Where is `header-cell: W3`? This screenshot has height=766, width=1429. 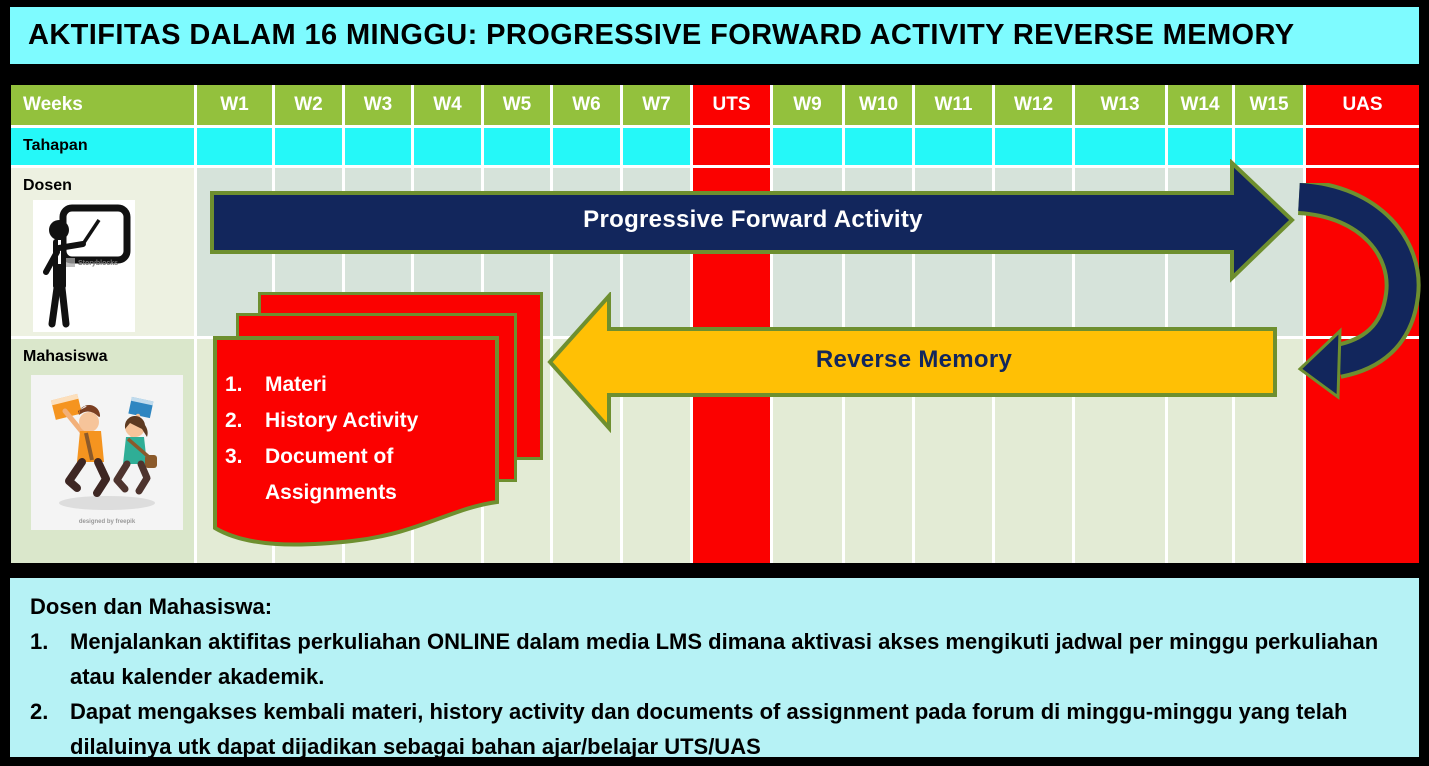 header-cell: W3 is located at coordinates (379, 106).